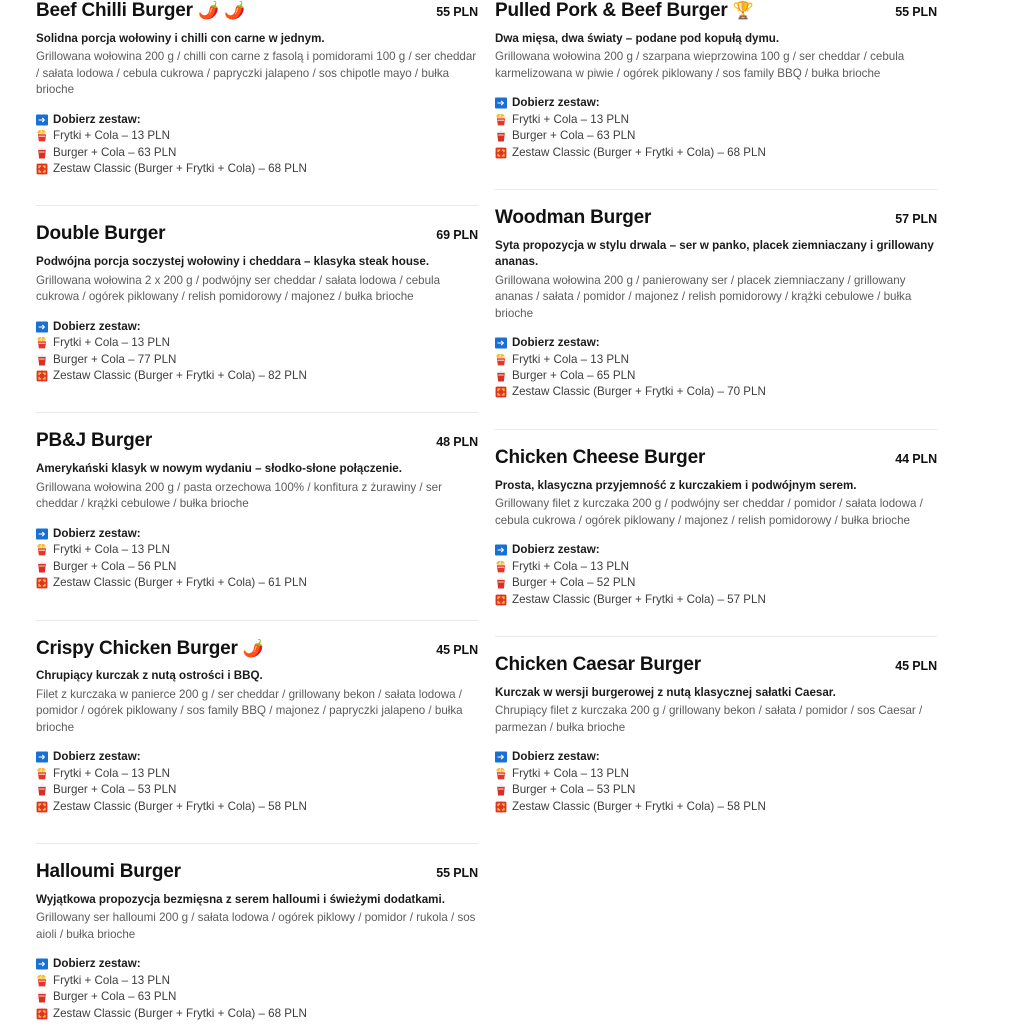 The width and height of the screenshot is (1030, 1036). Describe the element at coordinates (257, 567) in the screenshot. I see `combo-option-row: Burger + Cola – 56 PLN` at that location.